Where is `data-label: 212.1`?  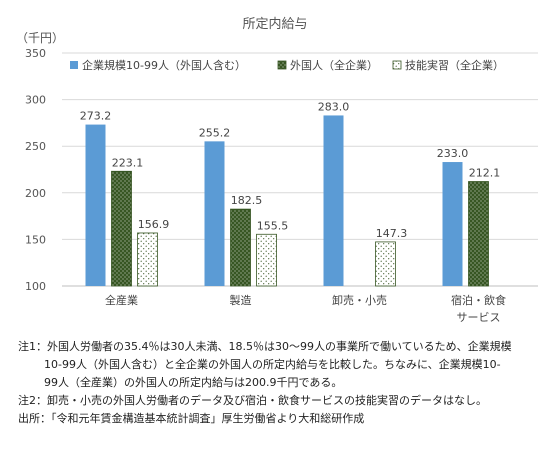
data-label: 212.1 is located at coordinates (485, 173).